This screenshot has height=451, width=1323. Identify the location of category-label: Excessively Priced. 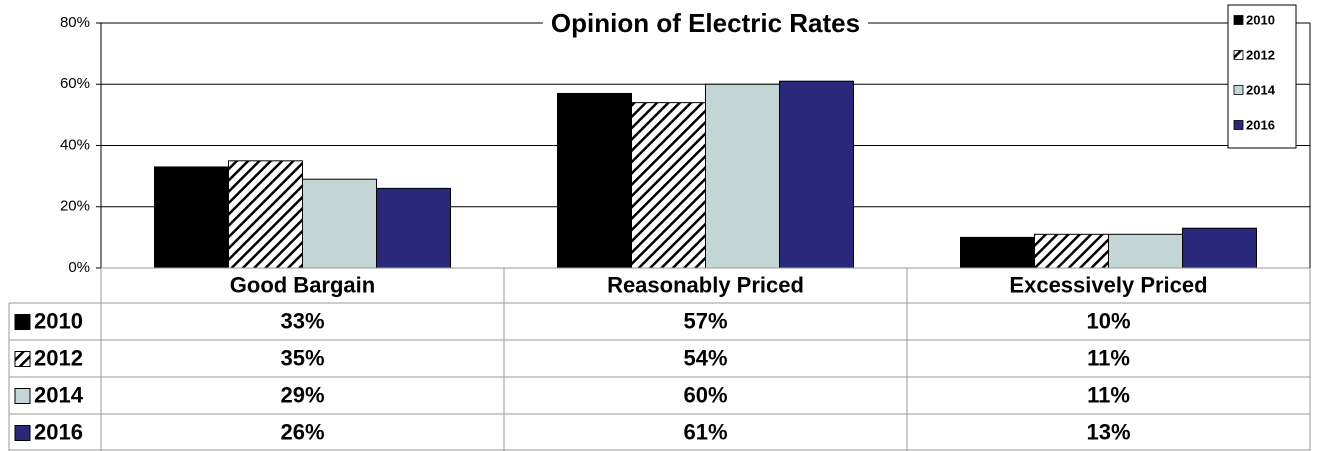
(1108, 284).